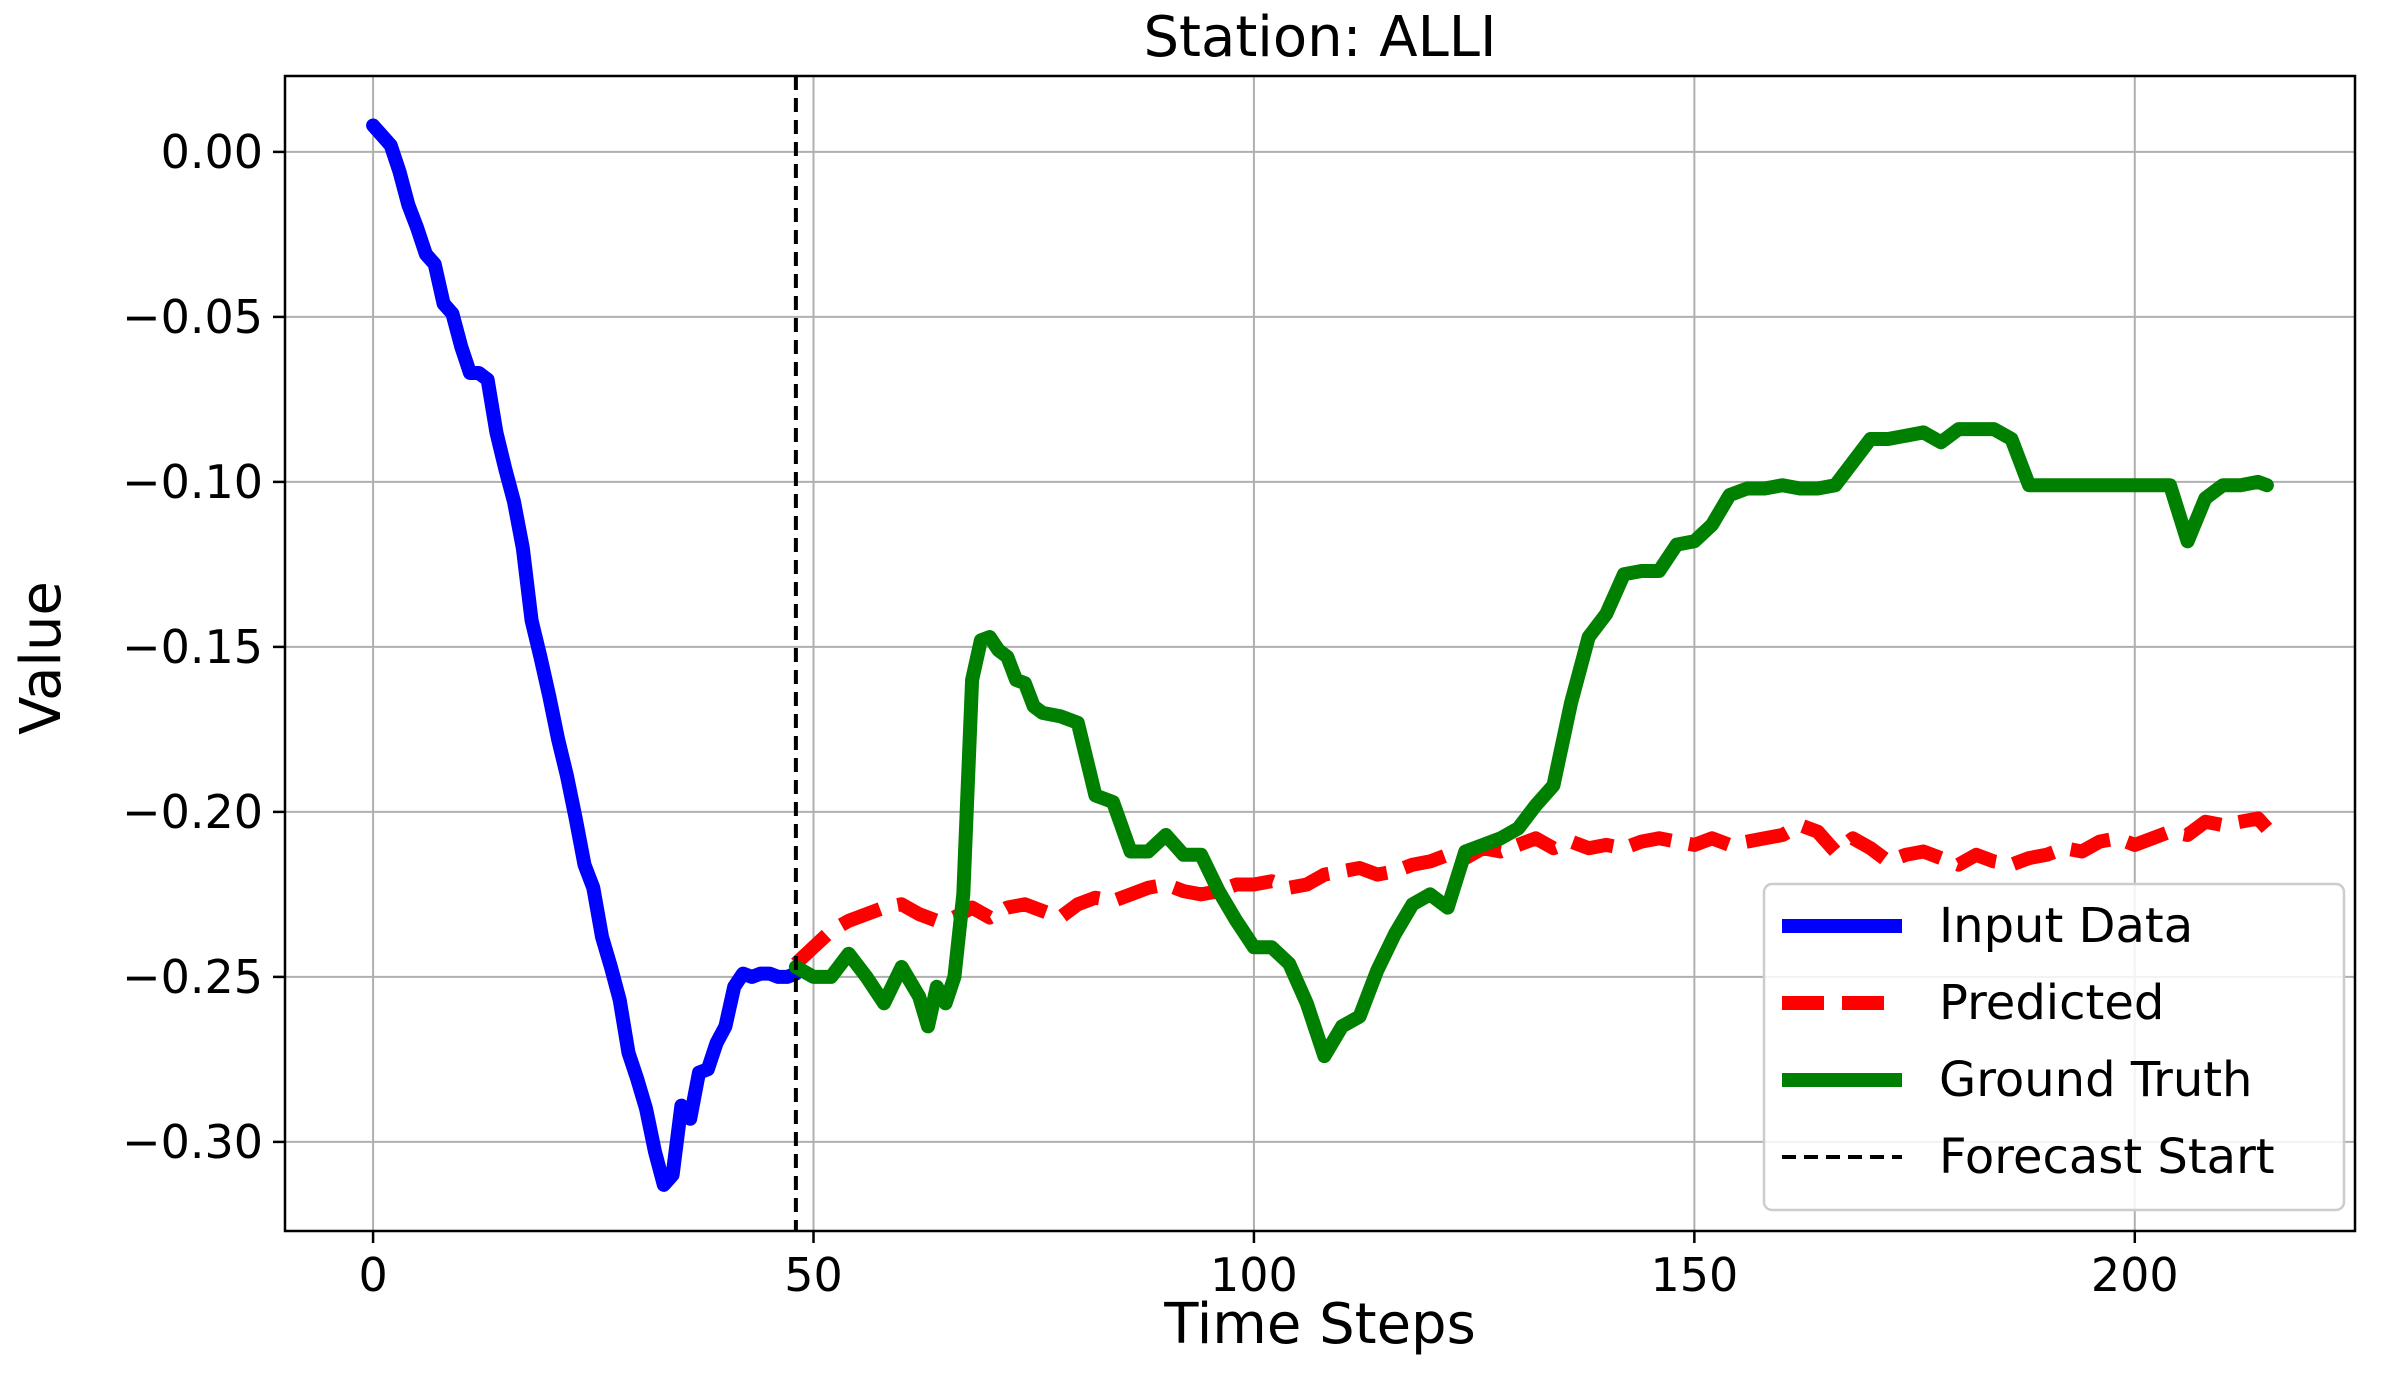 The image size is (2392, 1381). Describe the element at coordinates (813, 1275) in the screenshot. I see `x-tick-label: 50` at that location.